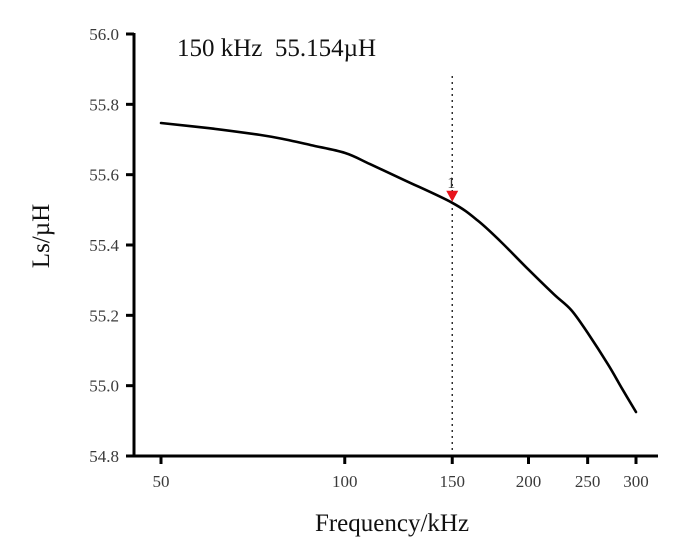 This screenshot has height=559, width=678. What do you see at coordinates (104, 386) in the screenshot?
I see `y-tick-label: 55.0` at bounding box center [104, 386].